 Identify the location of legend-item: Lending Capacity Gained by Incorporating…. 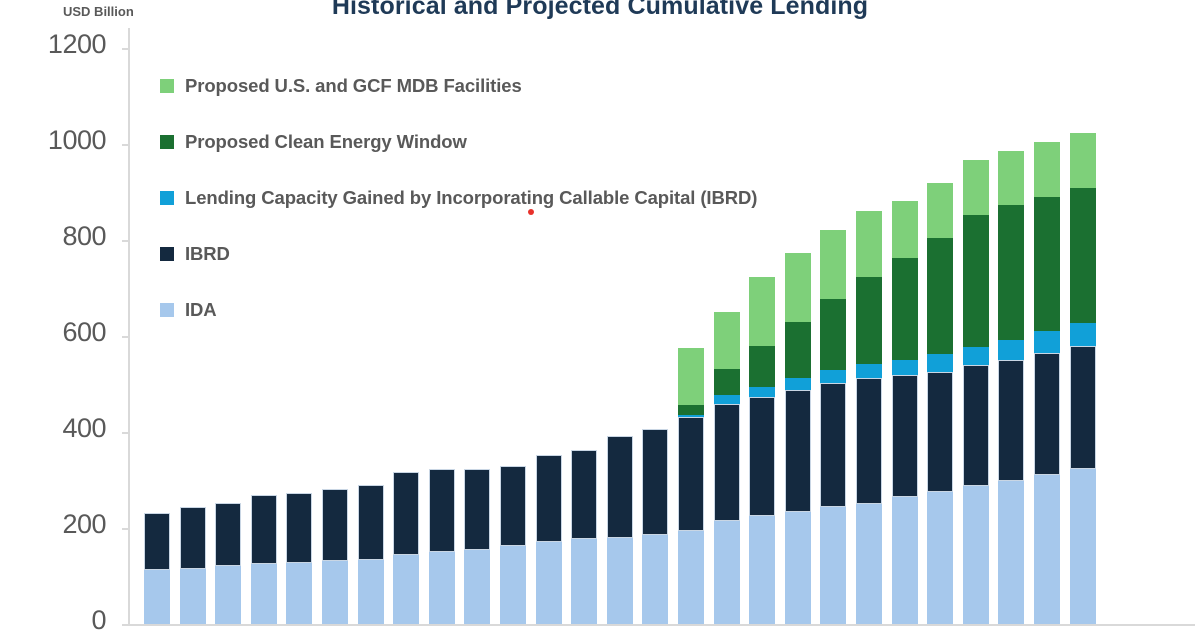
(458, 198).